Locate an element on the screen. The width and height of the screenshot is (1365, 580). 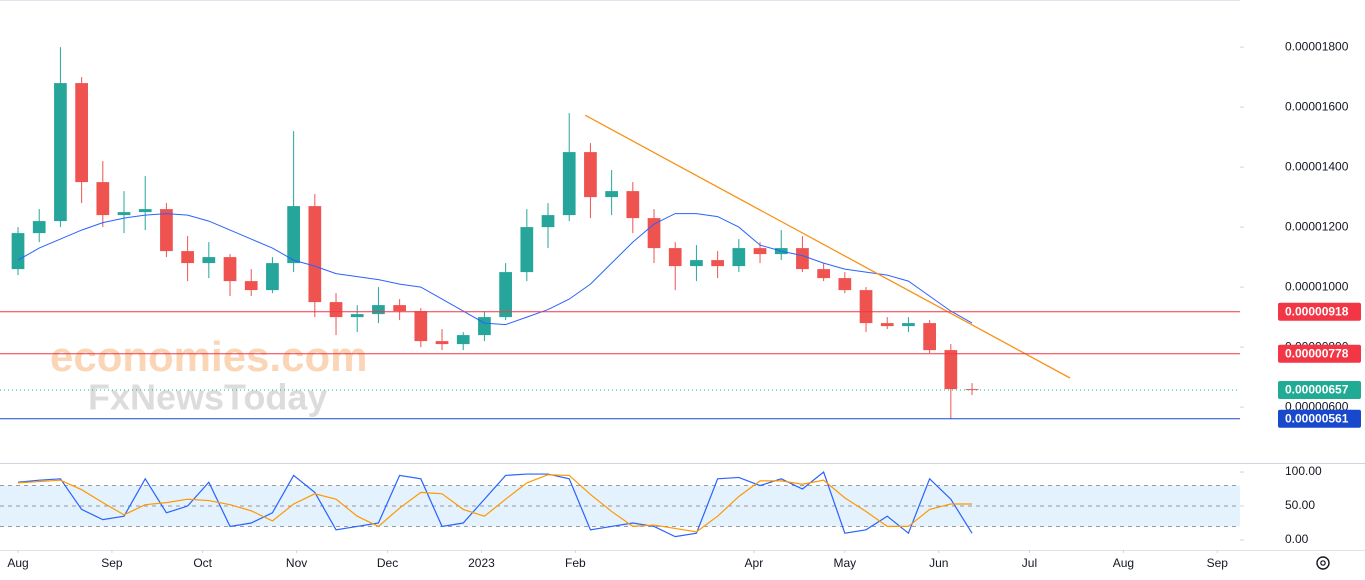
price-label: 0.00000918 is located at coordinates (1317, 311).